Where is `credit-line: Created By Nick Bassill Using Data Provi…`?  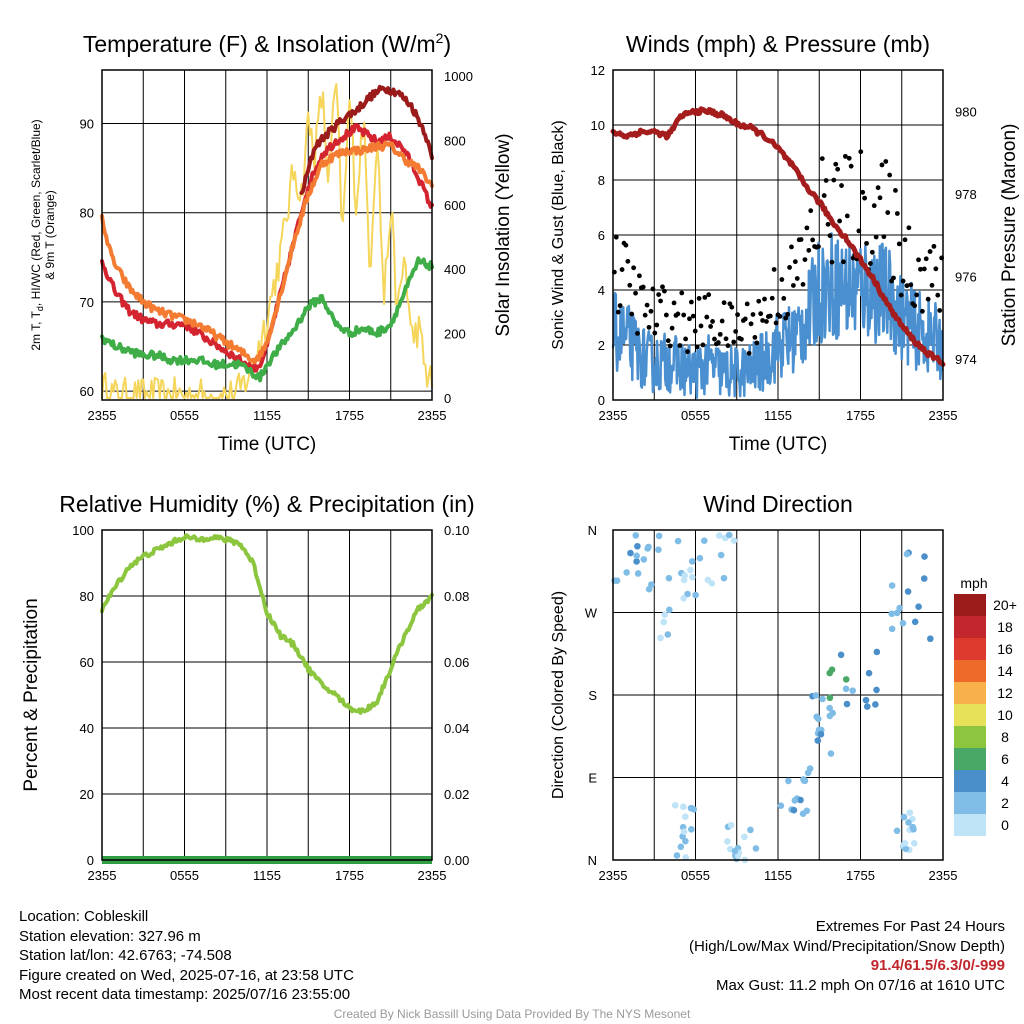
credit-line: Created By Nick Bassill Using Data Provi… is located at coordinates (512, 1014).